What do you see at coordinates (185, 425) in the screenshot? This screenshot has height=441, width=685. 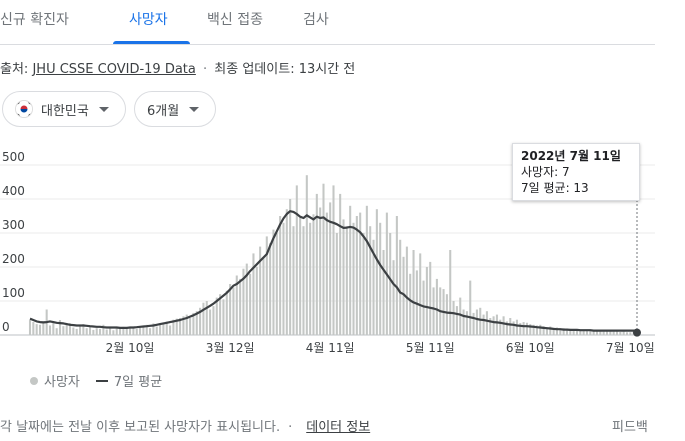 I see `footer-note: 각 날짜에는 전날 이후 보고된 사망자가 표시됩니다. · 데이터 정보` at bounding box center [185, 425].